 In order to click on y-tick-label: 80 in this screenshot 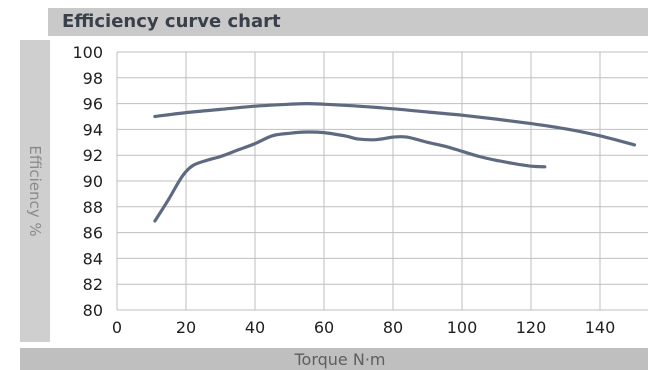, I will do `click(93, 310)`.